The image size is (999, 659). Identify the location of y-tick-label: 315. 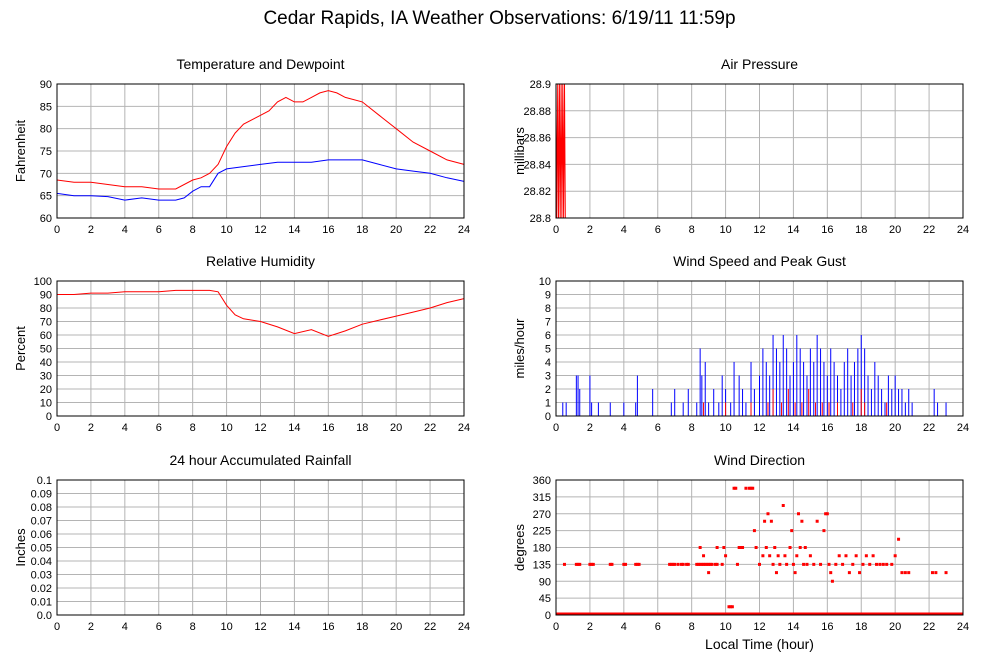
(542, 498).